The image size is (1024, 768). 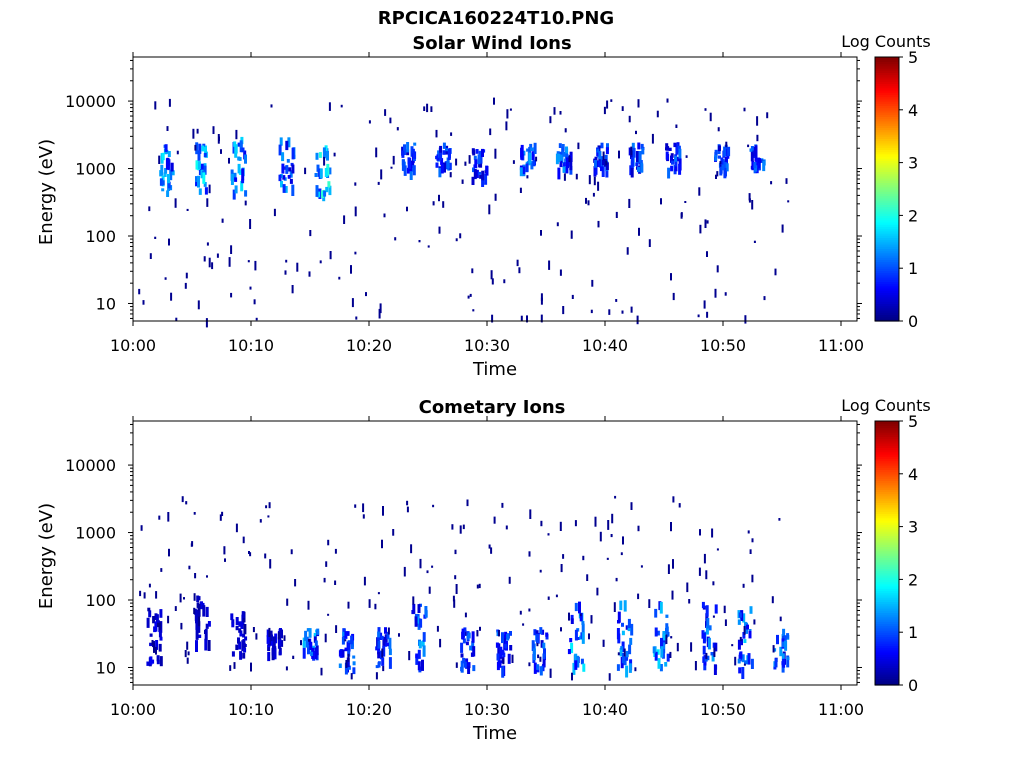 What do you see at coordinates (133, 345) in the screenshot?
I see `x-tick-label: 10:00` at bounding box center [133, 345].